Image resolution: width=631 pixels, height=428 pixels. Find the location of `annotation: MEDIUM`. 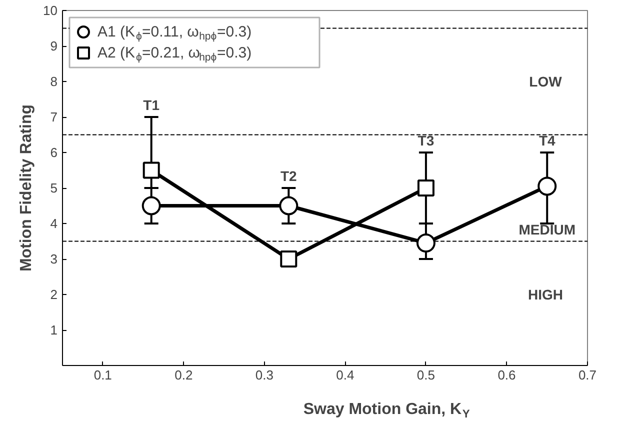

annotation: MEDIUM is located at coordinates (547, 229).